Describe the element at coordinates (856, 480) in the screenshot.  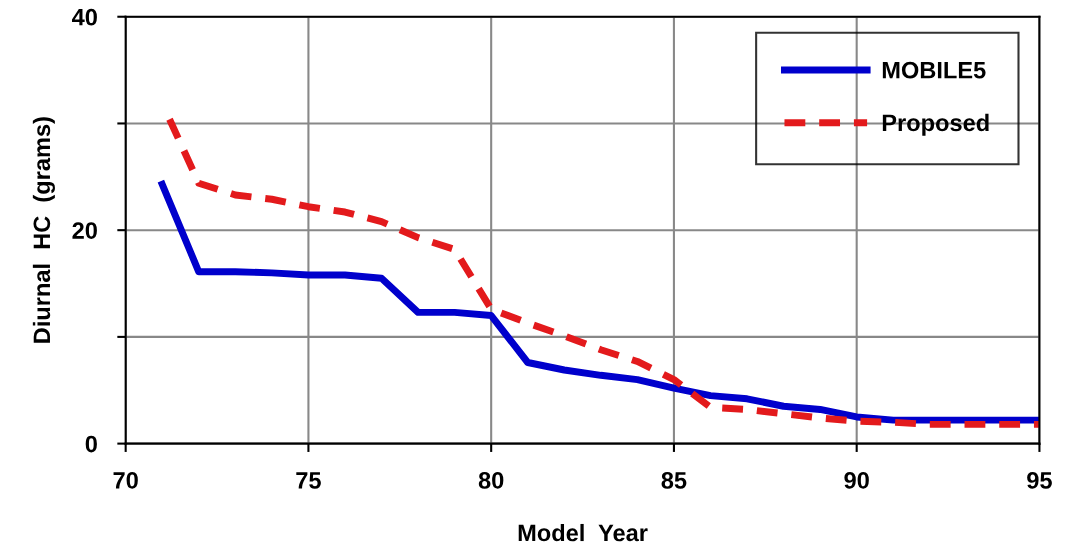
I see `x-tick-label: 90` at that location.